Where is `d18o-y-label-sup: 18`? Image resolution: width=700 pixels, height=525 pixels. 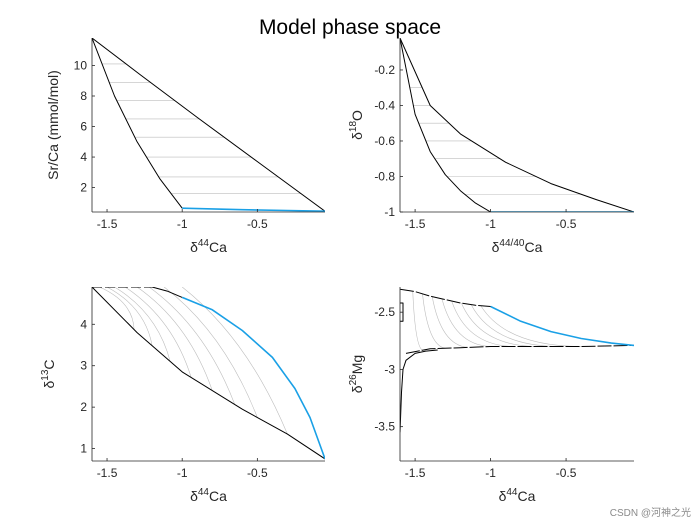
d18o-y-label-sup: 18 is located at coordinates (353, 127).